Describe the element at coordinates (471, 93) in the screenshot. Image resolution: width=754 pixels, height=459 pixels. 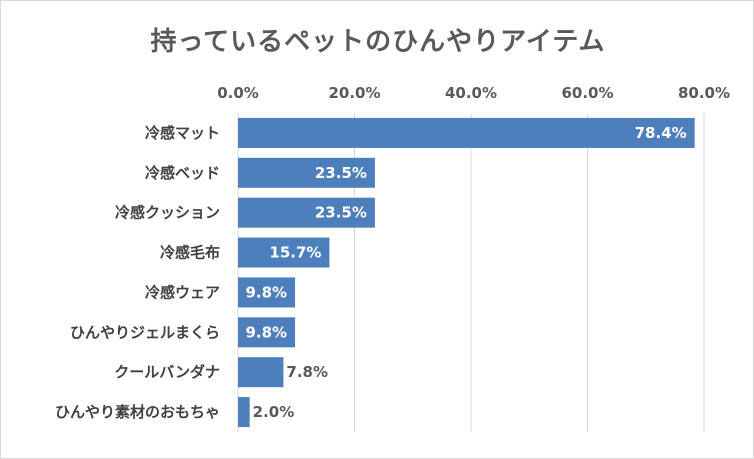
I see `x-tick-label: 40.0%` at that location.